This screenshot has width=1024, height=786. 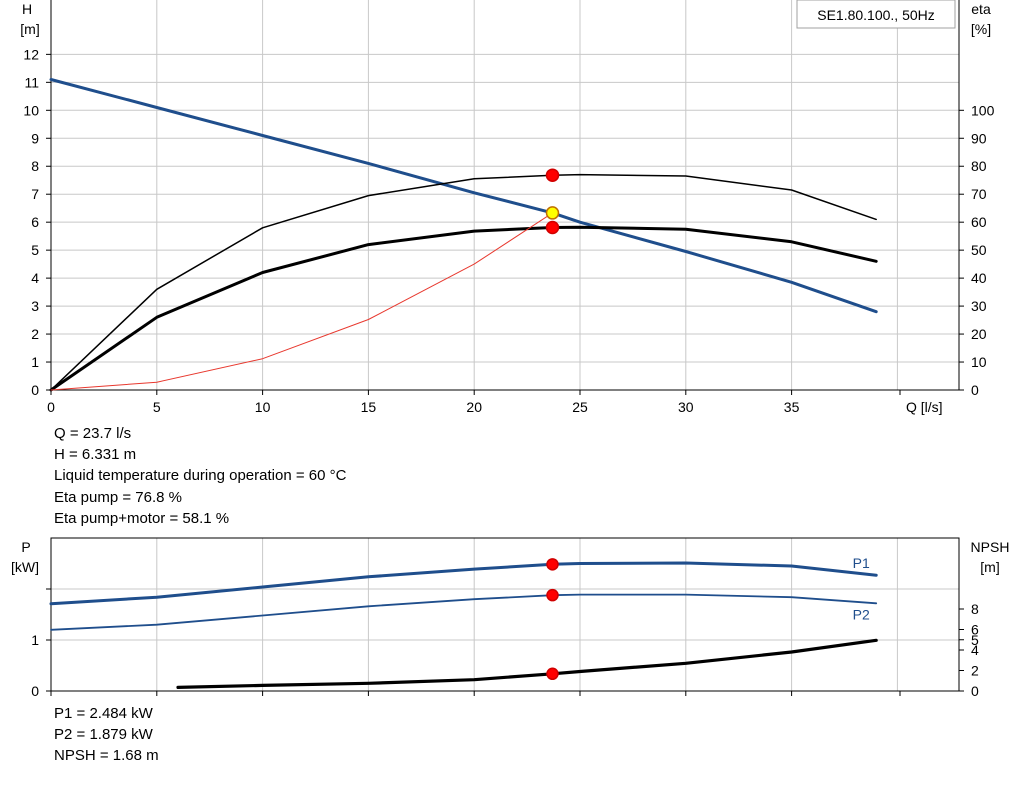 I want to click on right-y-tick-label: 50, so click(x=979, y=250).